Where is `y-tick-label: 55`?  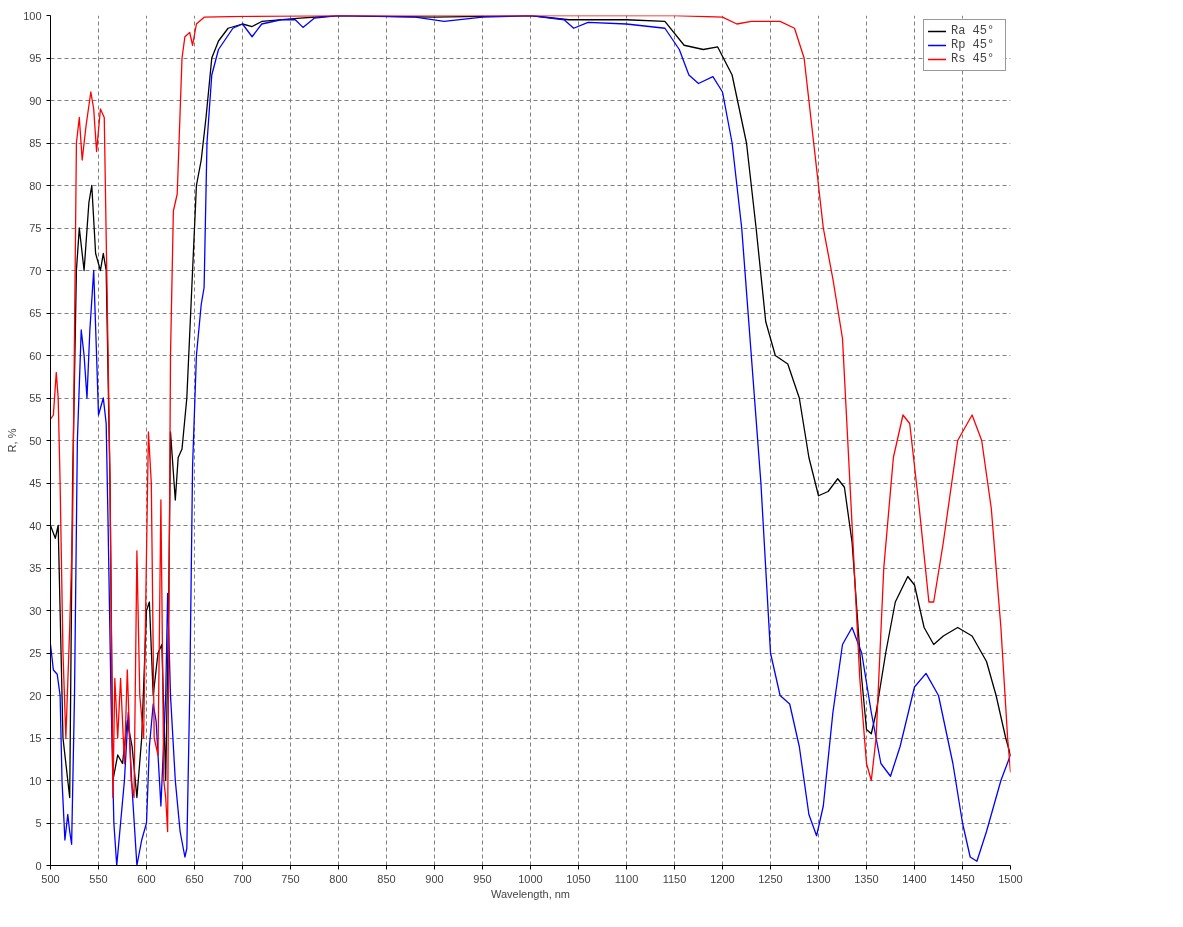 y-tick-label: 55 is located at coordinates (35, 398).